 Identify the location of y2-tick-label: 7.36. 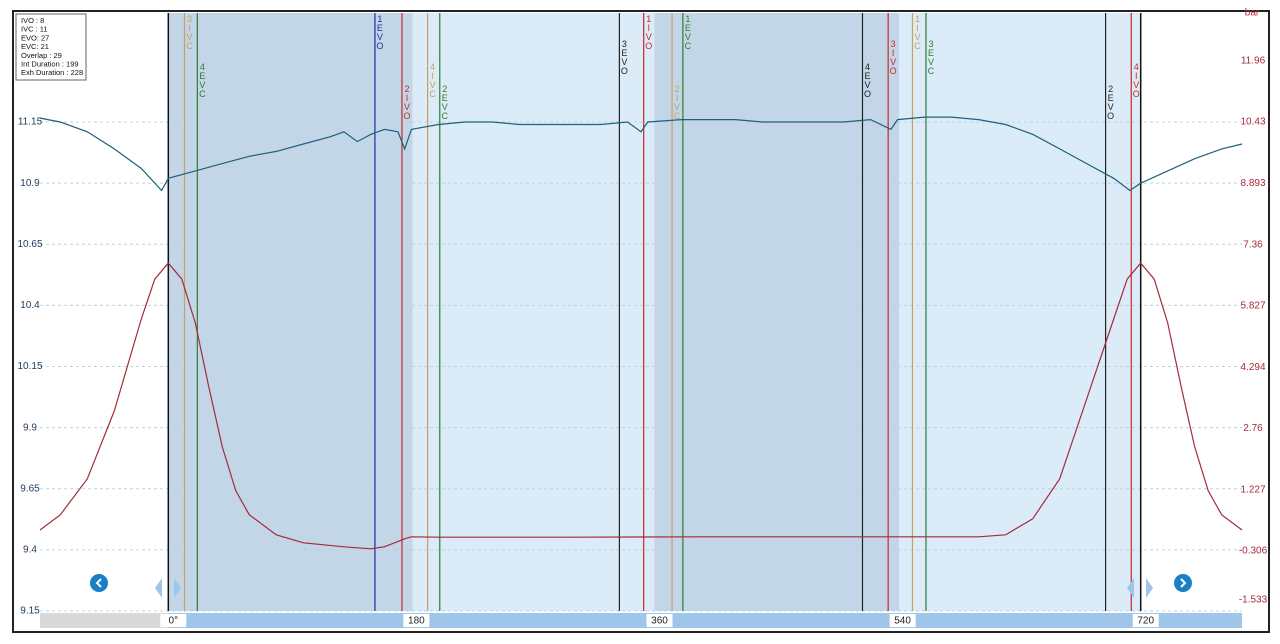
(1253, 244).